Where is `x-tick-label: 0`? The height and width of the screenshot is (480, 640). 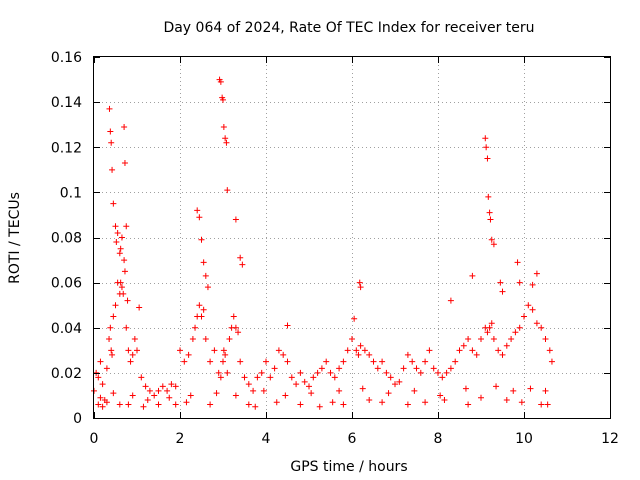
x-tick-label: 0 is located at coordinates (94, 439).